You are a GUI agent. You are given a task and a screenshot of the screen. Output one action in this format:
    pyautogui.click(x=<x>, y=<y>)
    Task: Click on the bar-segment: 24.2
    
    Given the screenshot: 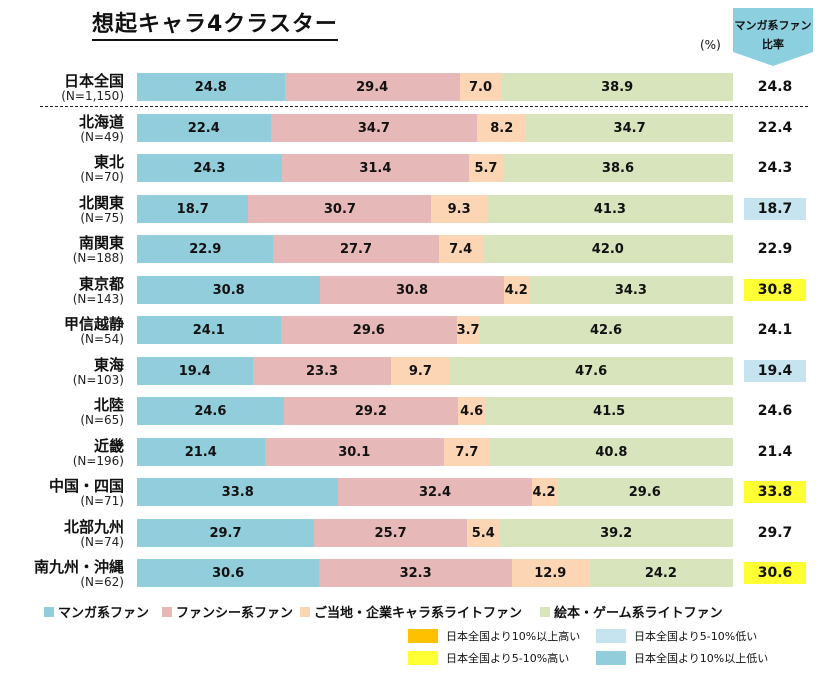 What is the action you would take?
    pyautogui.click(x=660, y=573)
    